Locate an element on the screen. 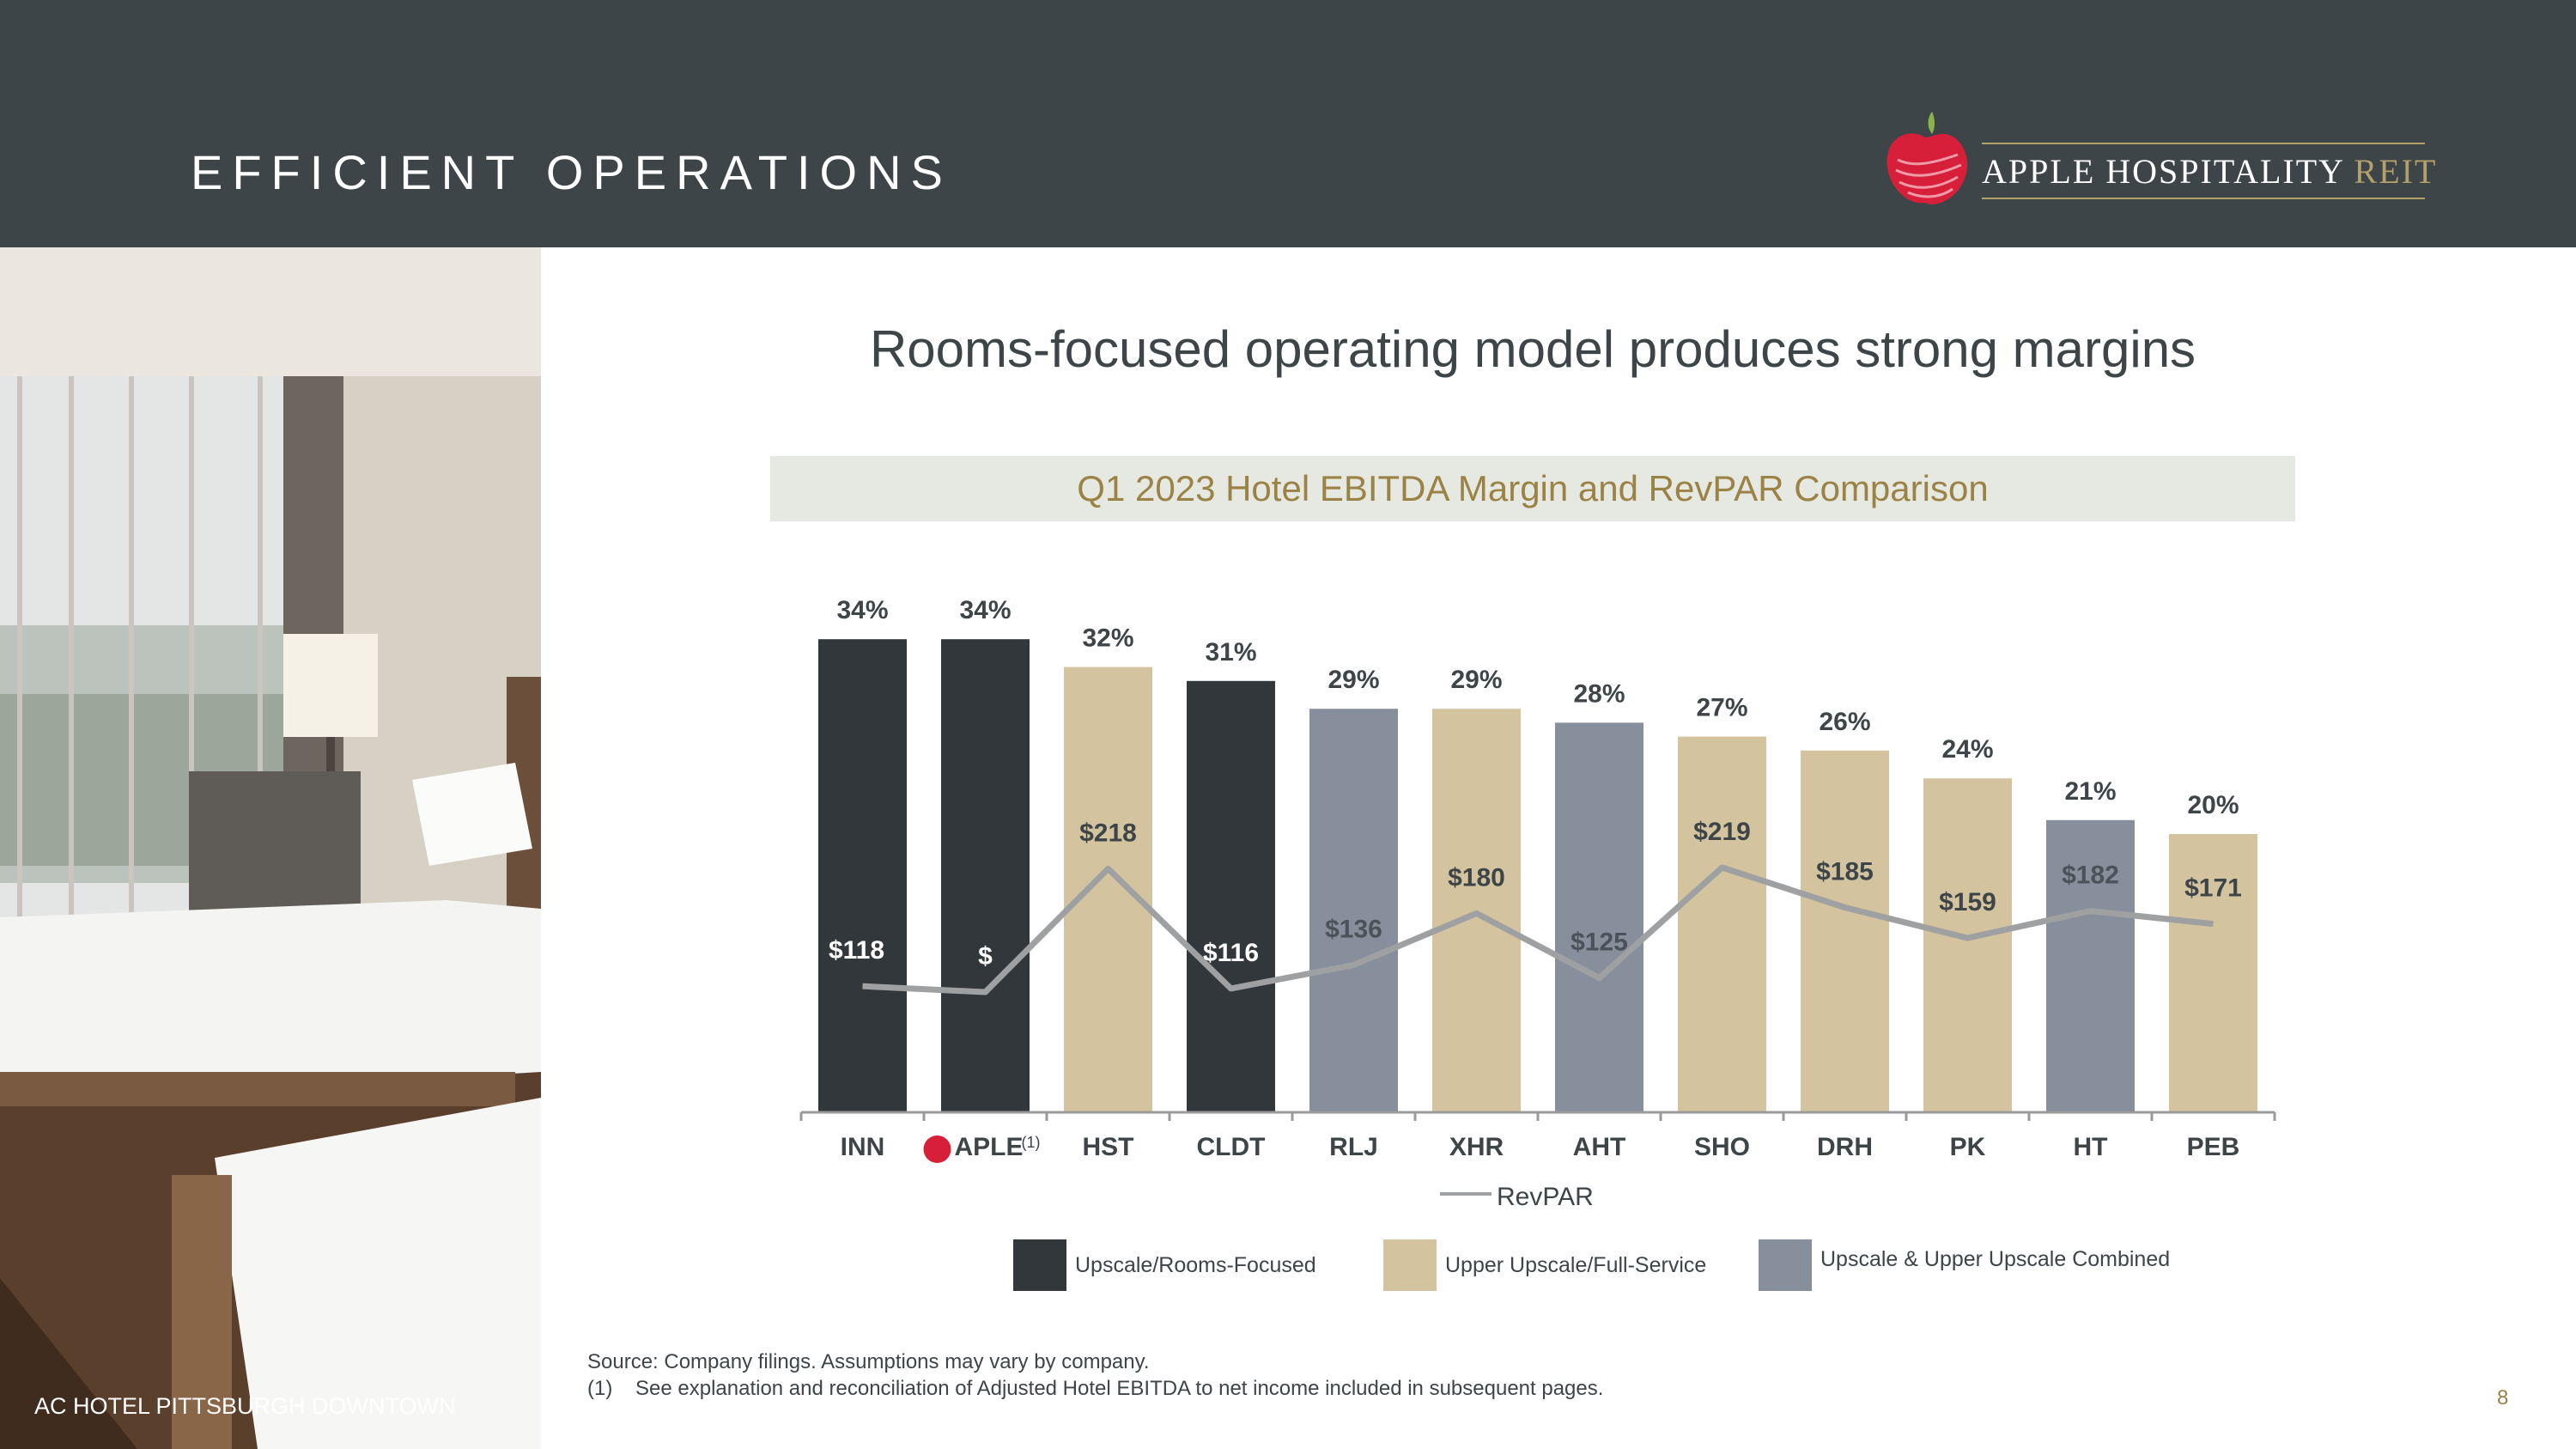 Image resolution: width=2576 pixels, height=1449 pixels. bar-pk is located at coordinates (1967, 945).